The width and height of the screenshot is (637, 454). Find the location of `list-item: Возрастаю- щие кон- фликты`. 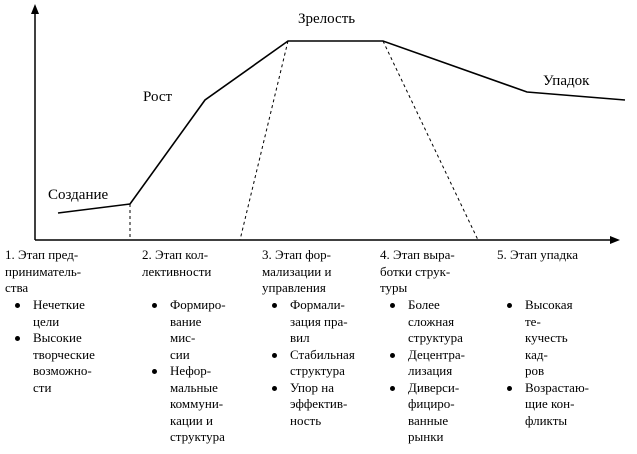

list-item: Возрастаю- щие кон- фликты is located at coordinates (543, 405).